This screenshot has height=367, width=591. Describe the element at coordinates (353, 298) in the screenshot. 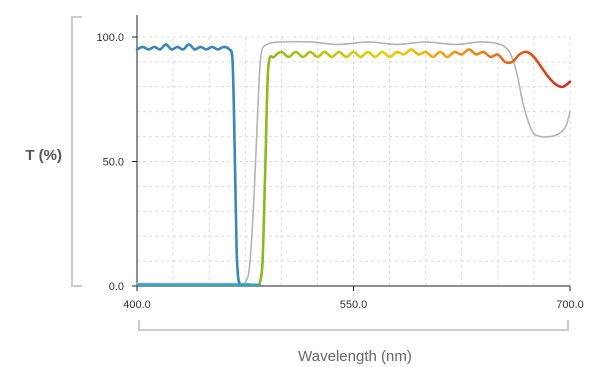

I see `x-ticks: 400.0 550.0 700.0` at that location.